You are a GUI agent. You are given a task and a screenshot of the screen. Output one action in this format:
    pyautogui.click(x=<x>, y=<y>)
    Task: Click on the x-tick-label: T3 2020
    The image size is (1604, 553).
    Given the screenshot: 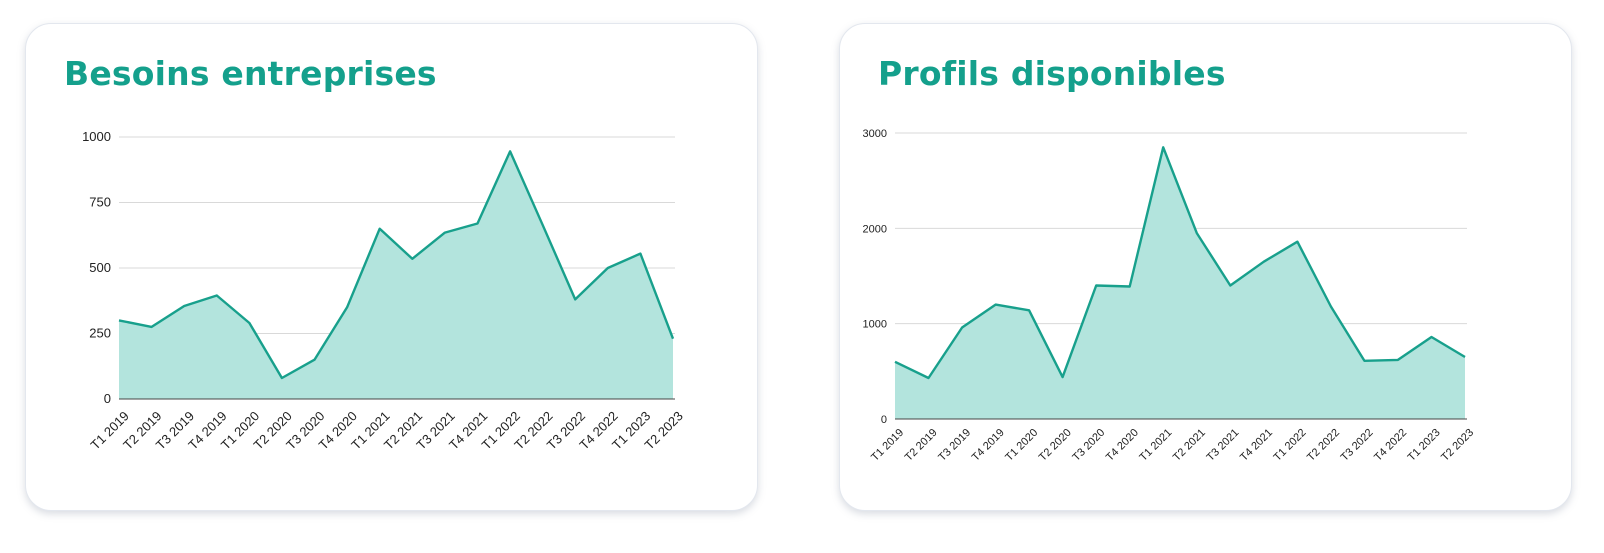 What is the action you would take?
    pyautogui.click(x=1088, y=445)
    